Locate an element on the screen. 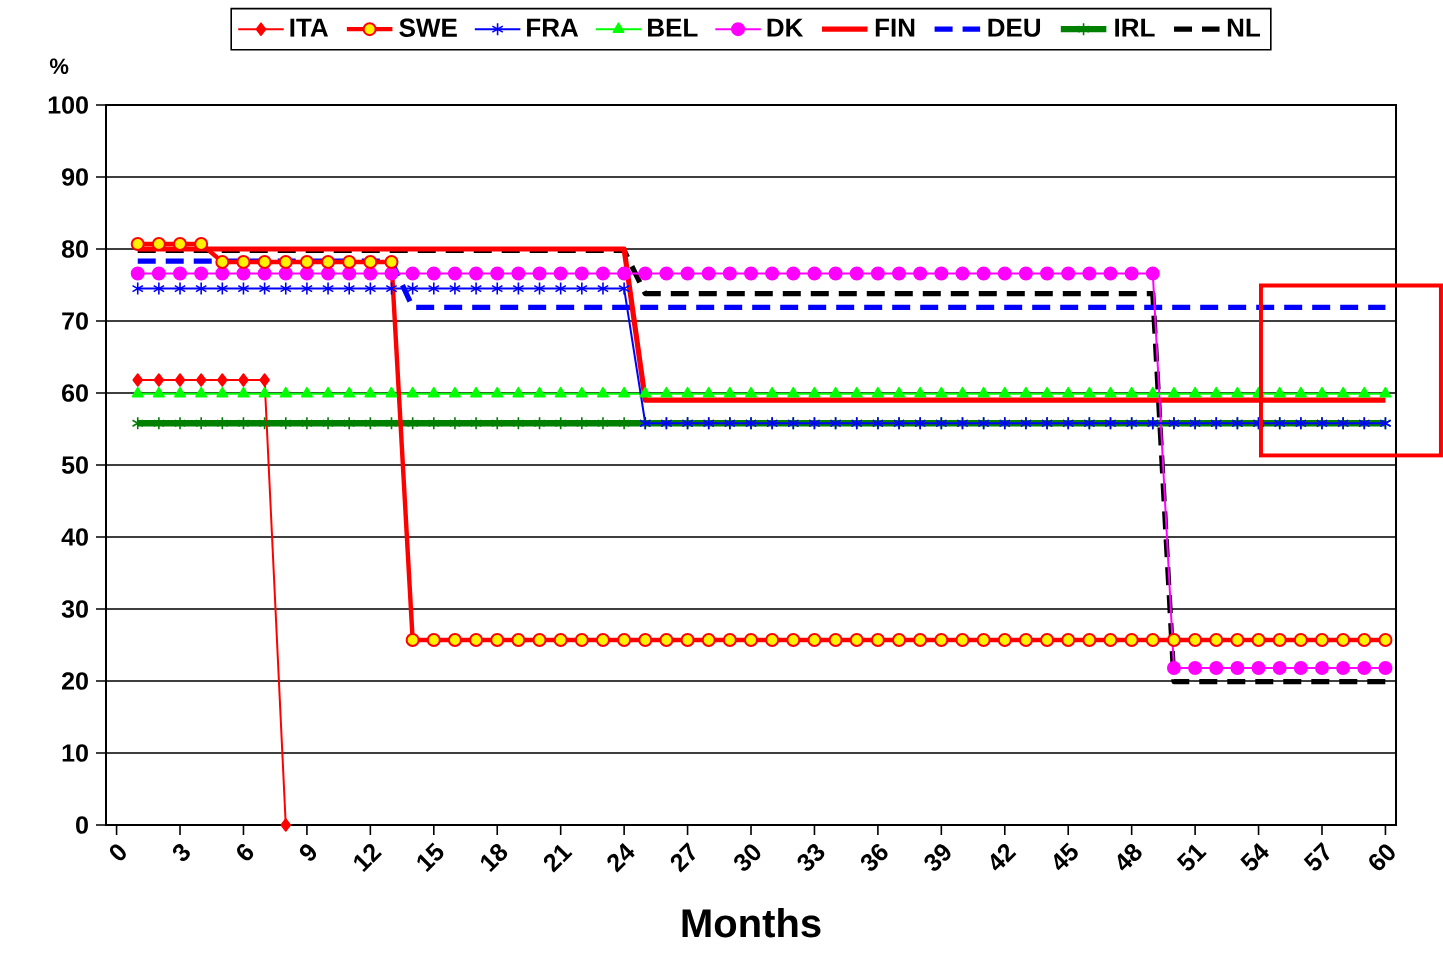  x-tick-label: 45 is located at coordinates (1066, 856).